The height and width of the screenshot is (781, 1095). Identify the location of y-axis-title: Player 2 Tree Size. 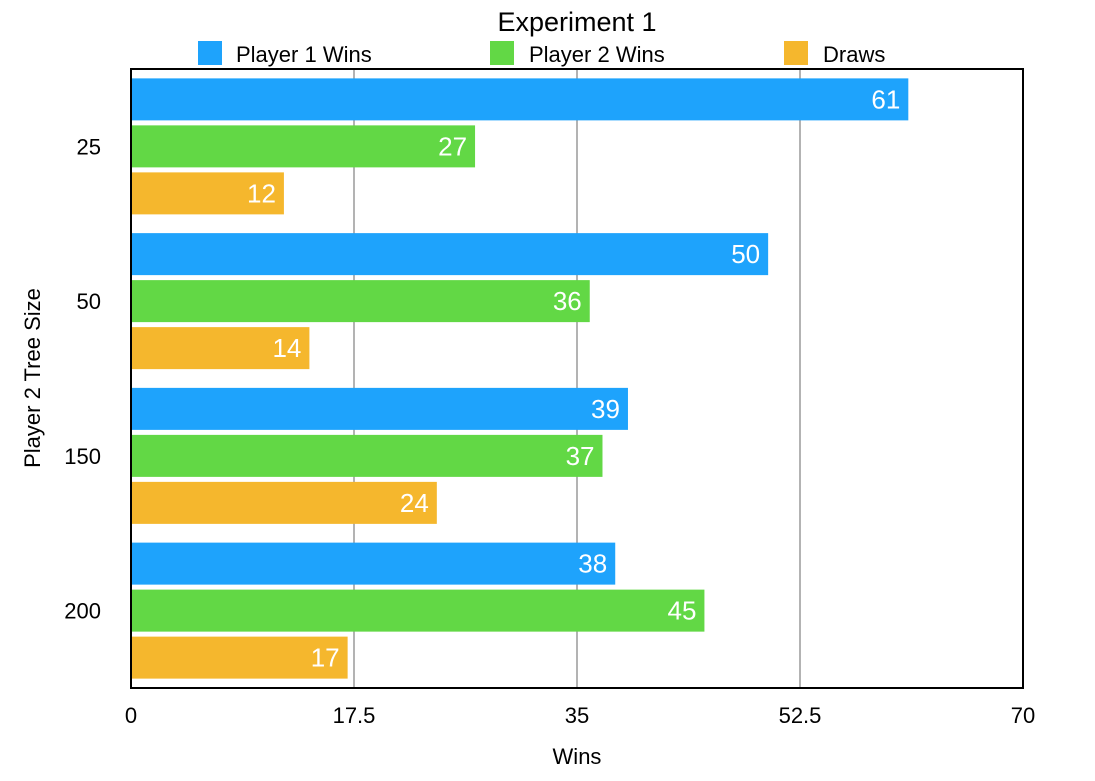
(32, 378).